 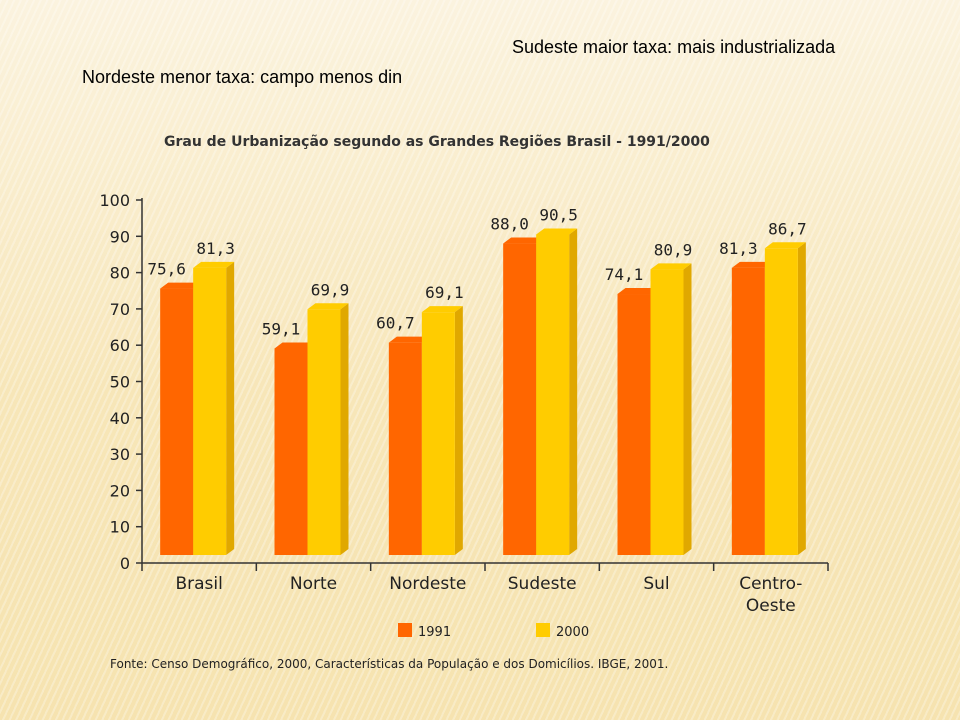 I want to click on category-label: Centro-, so click(x=770, y=584).